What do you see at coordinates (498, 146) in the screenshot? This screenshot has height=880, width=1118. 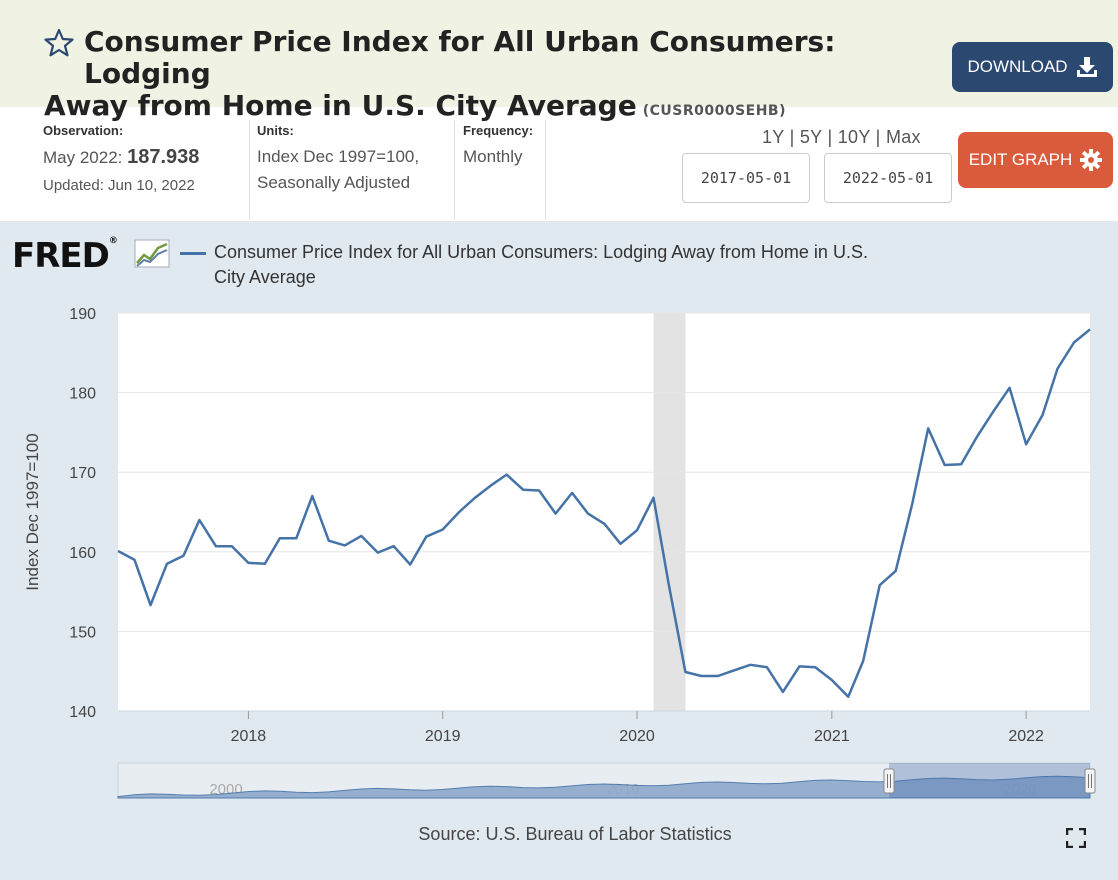 I see `frequency-block: Frequency: Monthly` at bounding box center [498, 146].